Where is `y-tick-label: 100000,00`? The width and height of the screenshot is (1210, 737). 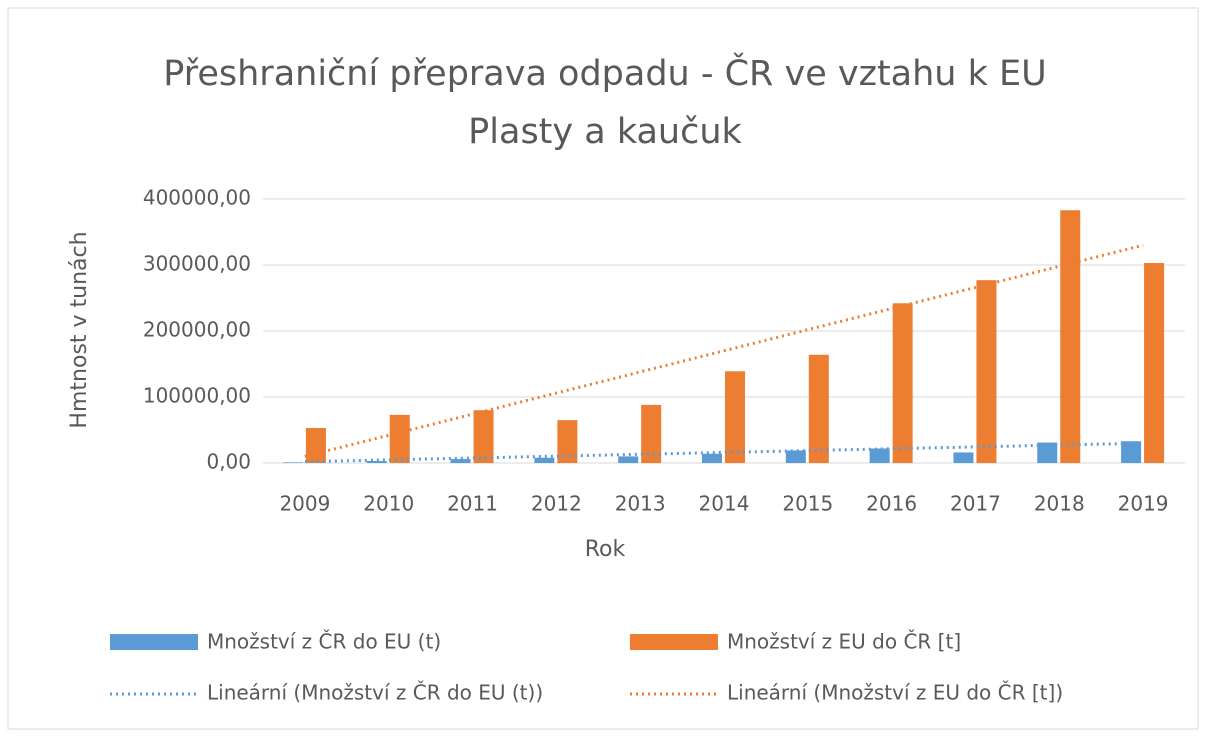 y-tick-label: 100000,00 is located at coordinates (197, 396).